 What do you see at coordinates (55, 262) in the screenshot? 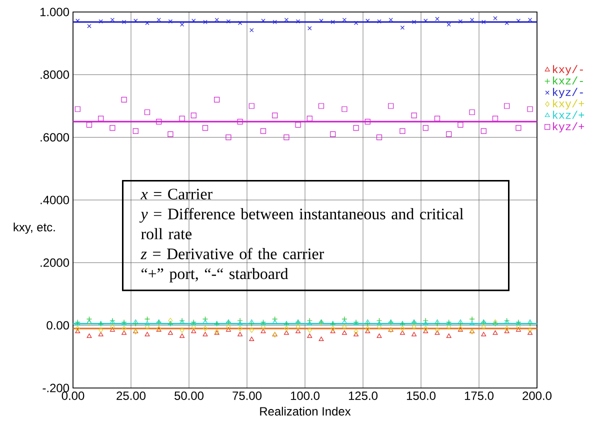
I see `y-tick-label: .2000` at bounding box center [55, 262].